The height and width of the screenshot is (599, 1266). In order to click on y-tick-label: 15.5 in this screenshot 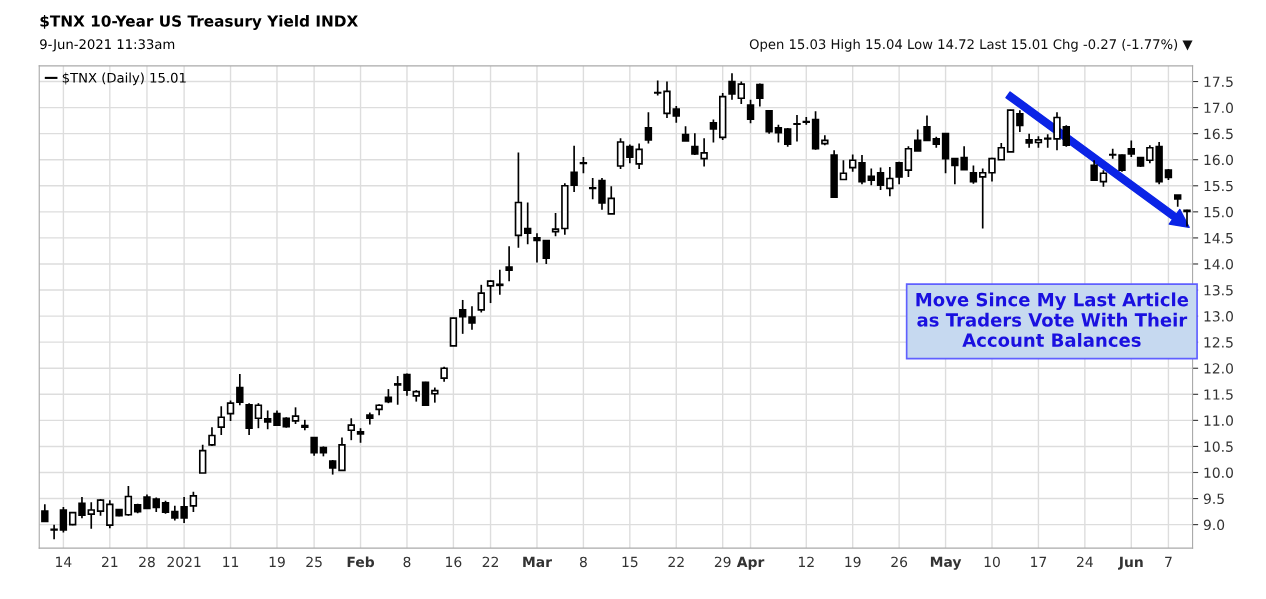, I will do `click(1218, 186)`.